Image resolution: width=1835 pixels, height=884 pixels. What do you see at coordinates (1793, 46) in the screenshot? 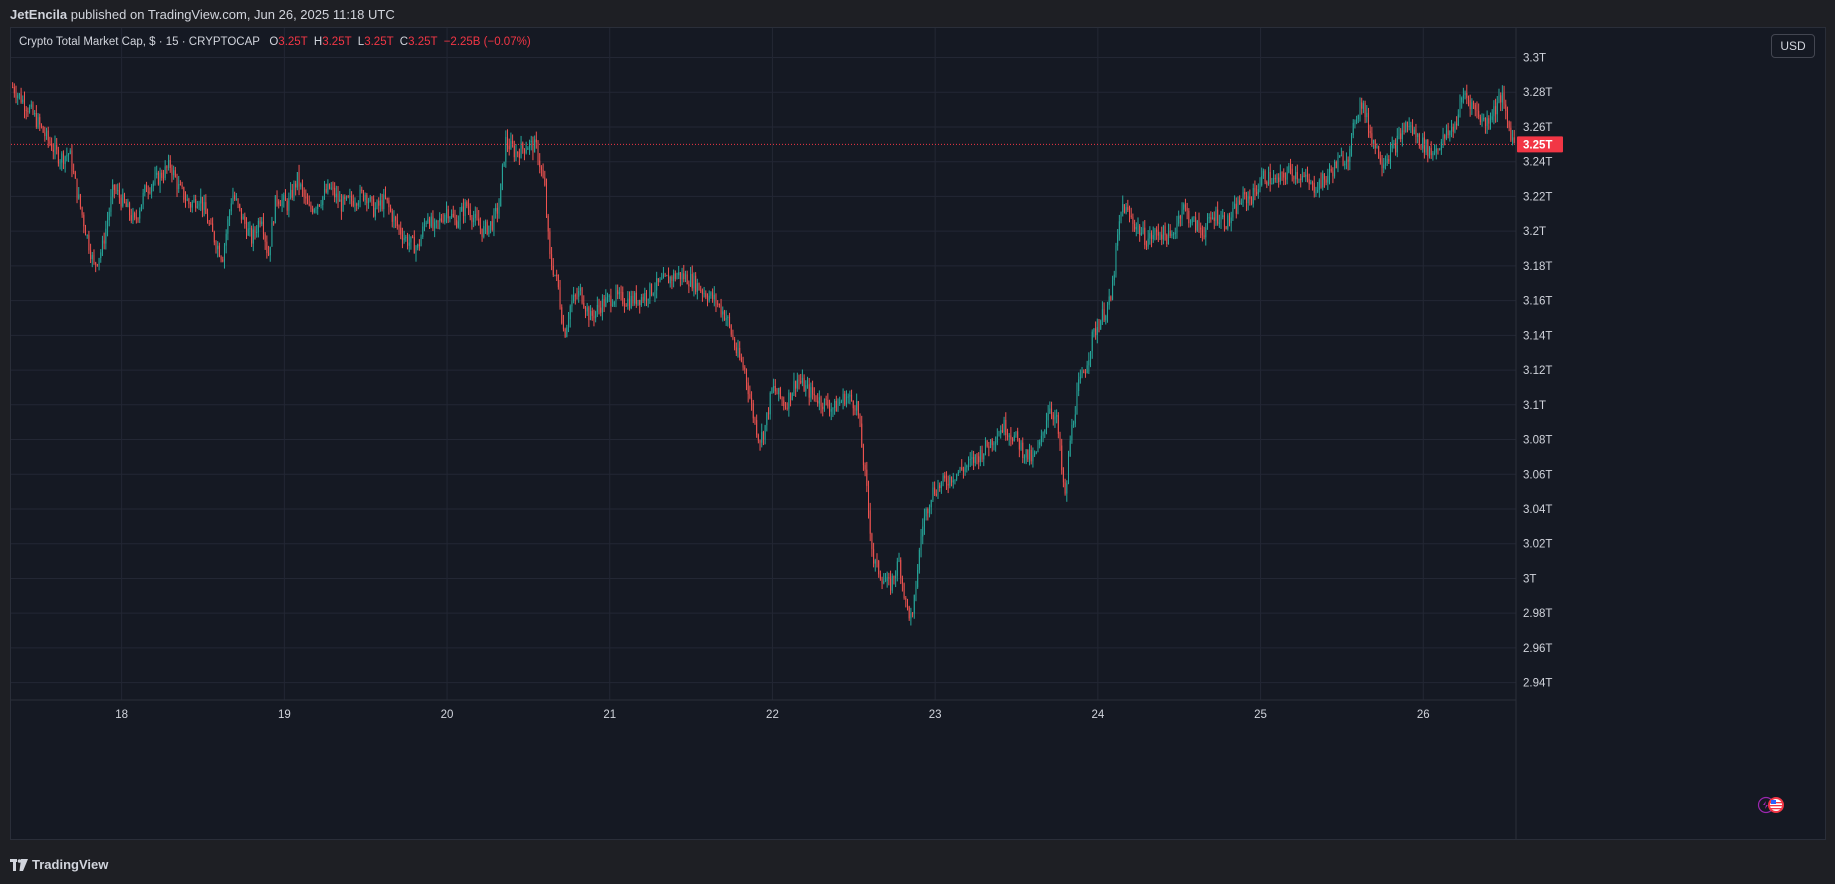
I see `currency-button: USD` at bounding box center [1793, 46].